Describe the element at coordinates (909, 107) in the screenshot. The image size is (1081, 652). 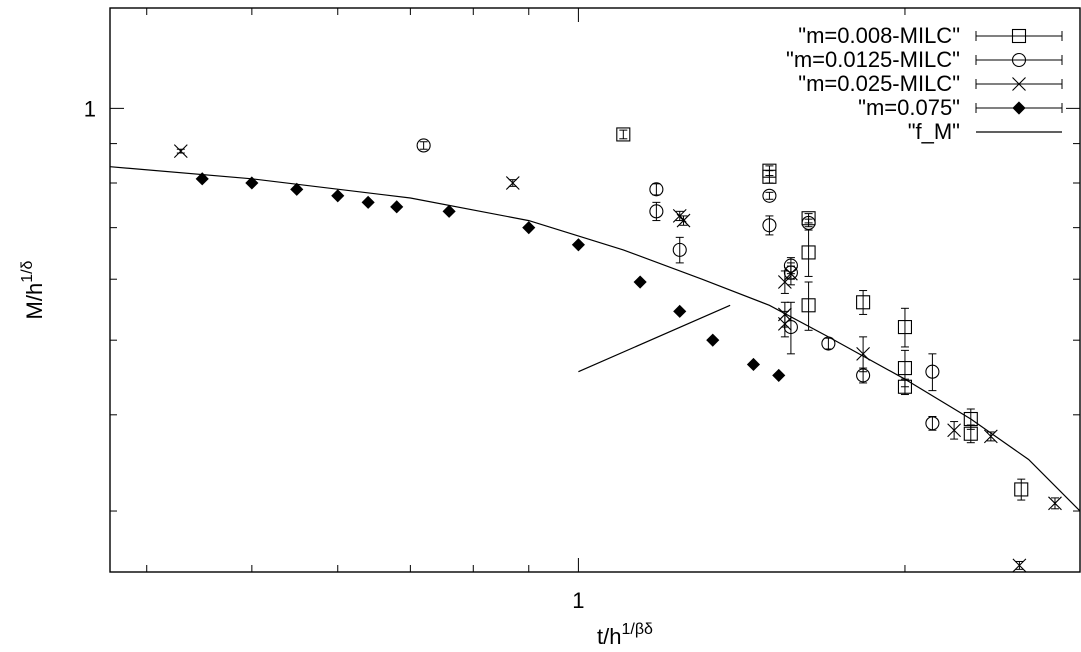
I see `legend-label: "m=0.075"` at that location.